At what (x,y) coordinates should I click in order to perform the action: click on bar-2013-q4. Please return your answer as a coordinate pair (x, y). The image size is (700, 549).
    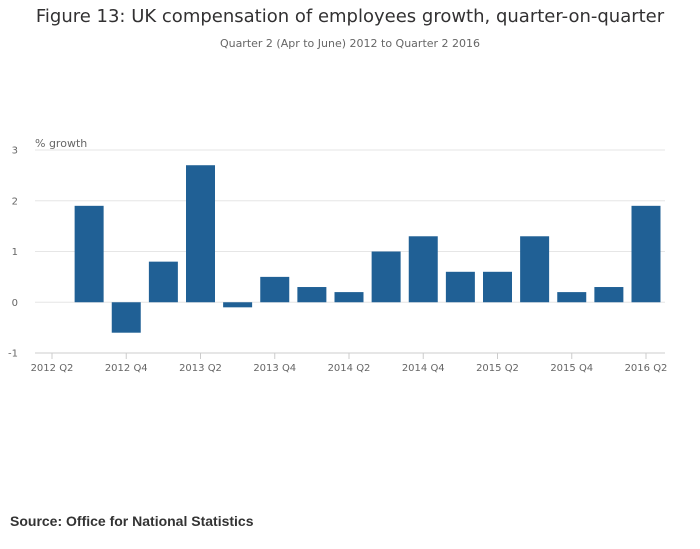
    Looking at the image, I should click on (275, 289).